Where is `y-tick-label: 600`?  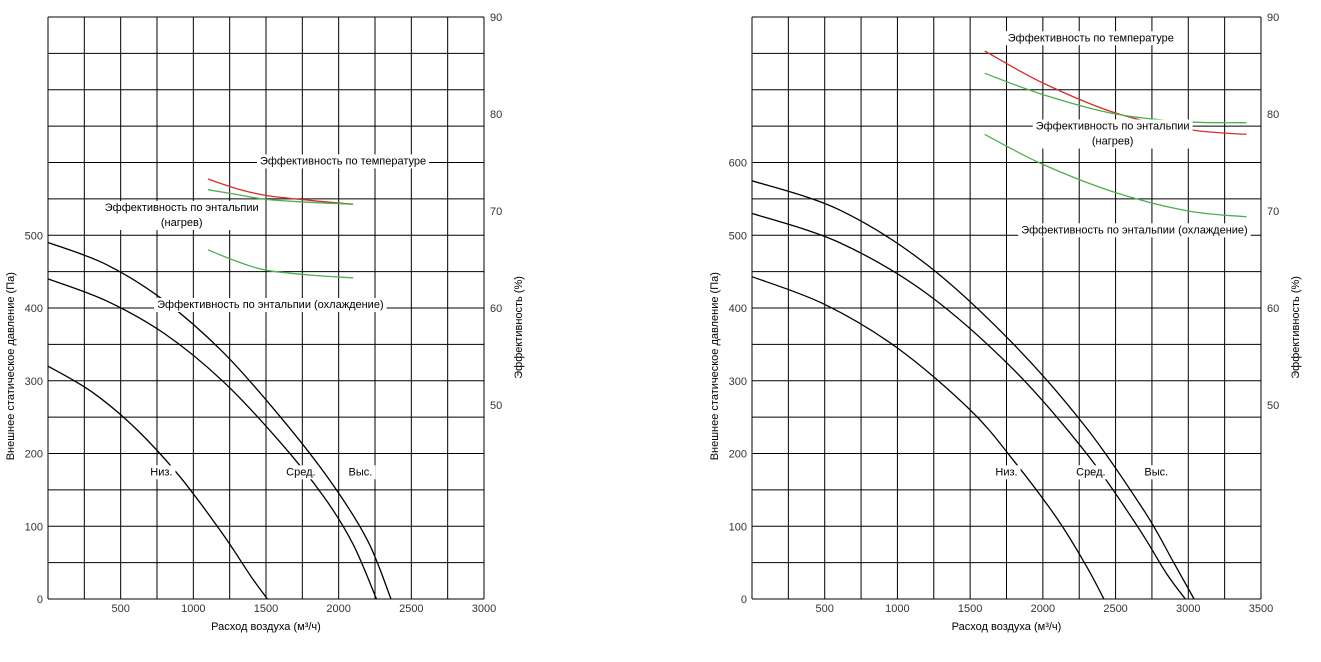
y-tick-label: 600 is located at coordinates (738, 164).